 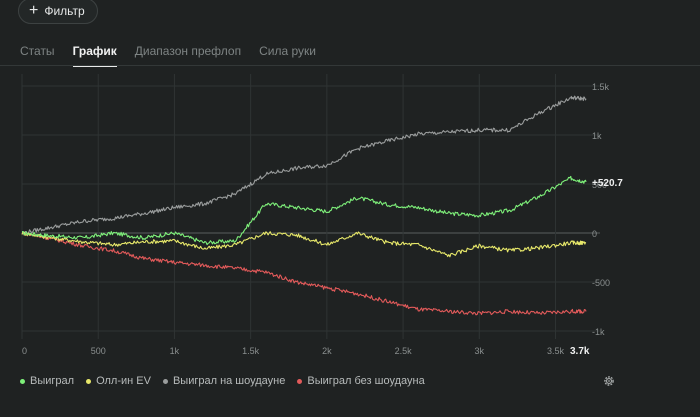 I want to click on legend-label-allin-ev: Олл-ин EV, so click(x=123, y=381).